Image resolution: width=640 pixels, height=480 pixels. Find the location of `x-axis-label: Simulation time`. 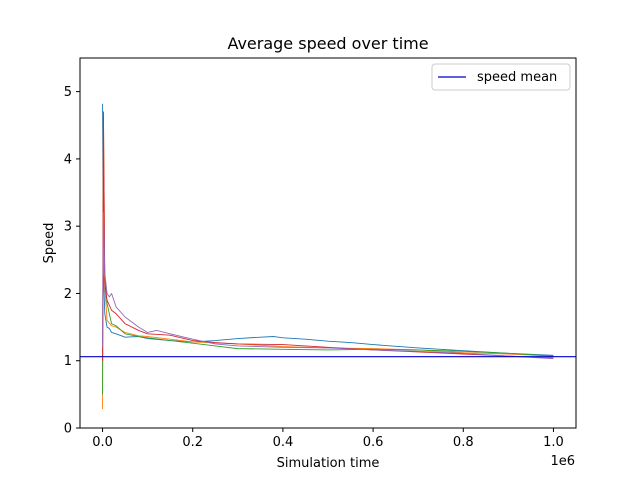

x-axis-label: Simulation time is located at coordinates (328, 463).